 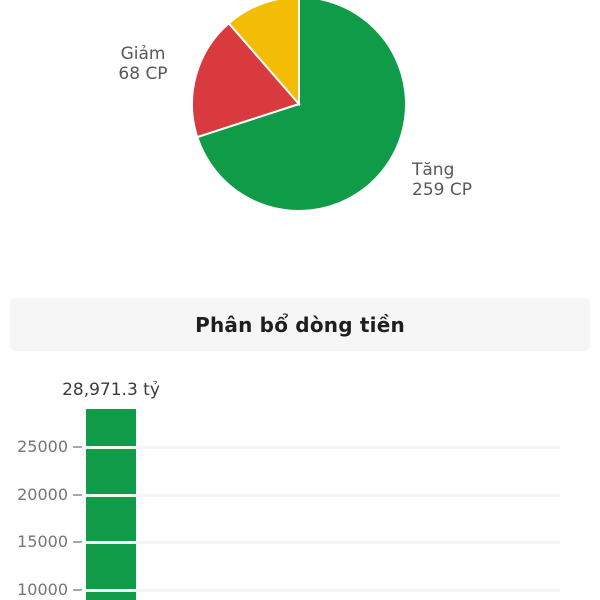 I want to click on ytick-label-20000: 20000, so click(x=42, y=494).